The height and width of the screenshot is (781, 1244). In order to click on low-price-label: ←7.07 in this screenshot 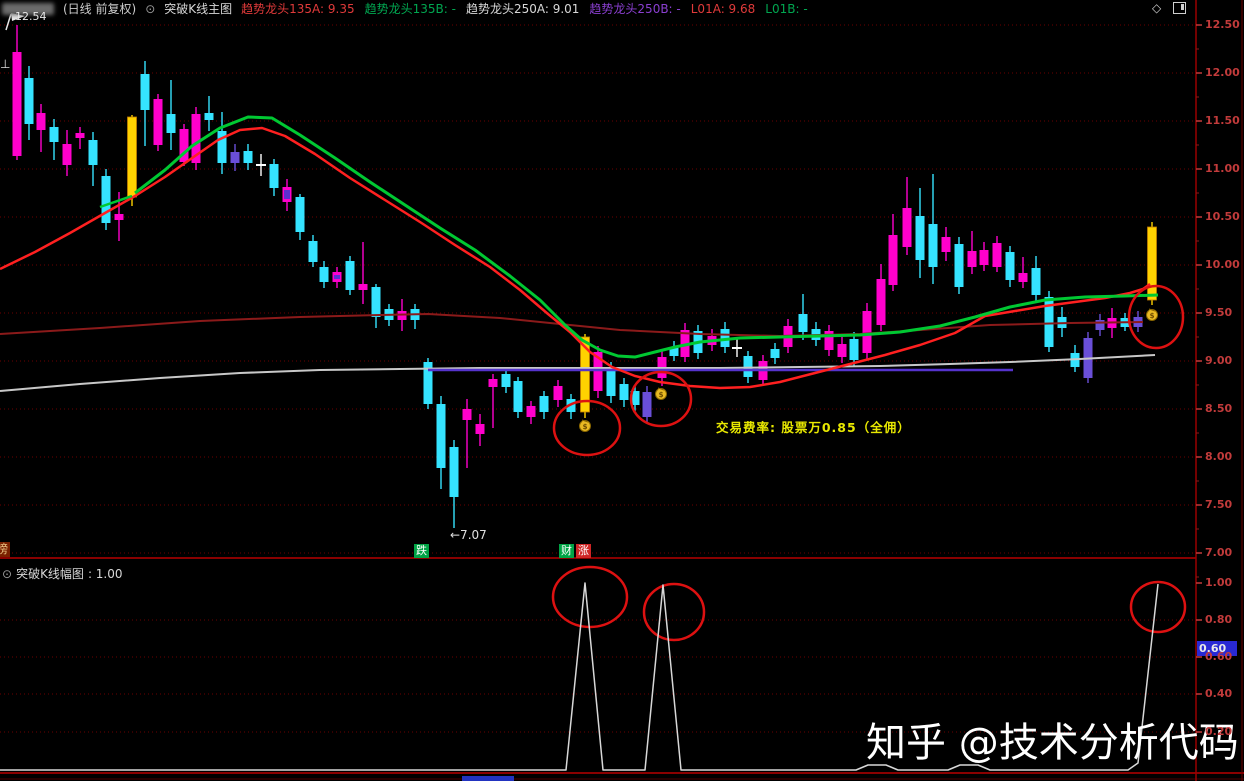, I will do `click(468, 535)`.